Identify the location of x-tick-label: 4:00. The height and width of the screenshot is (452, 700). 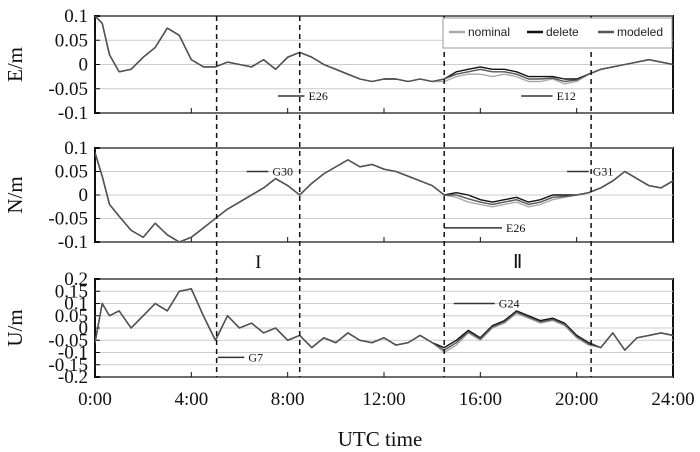
(191, 399).